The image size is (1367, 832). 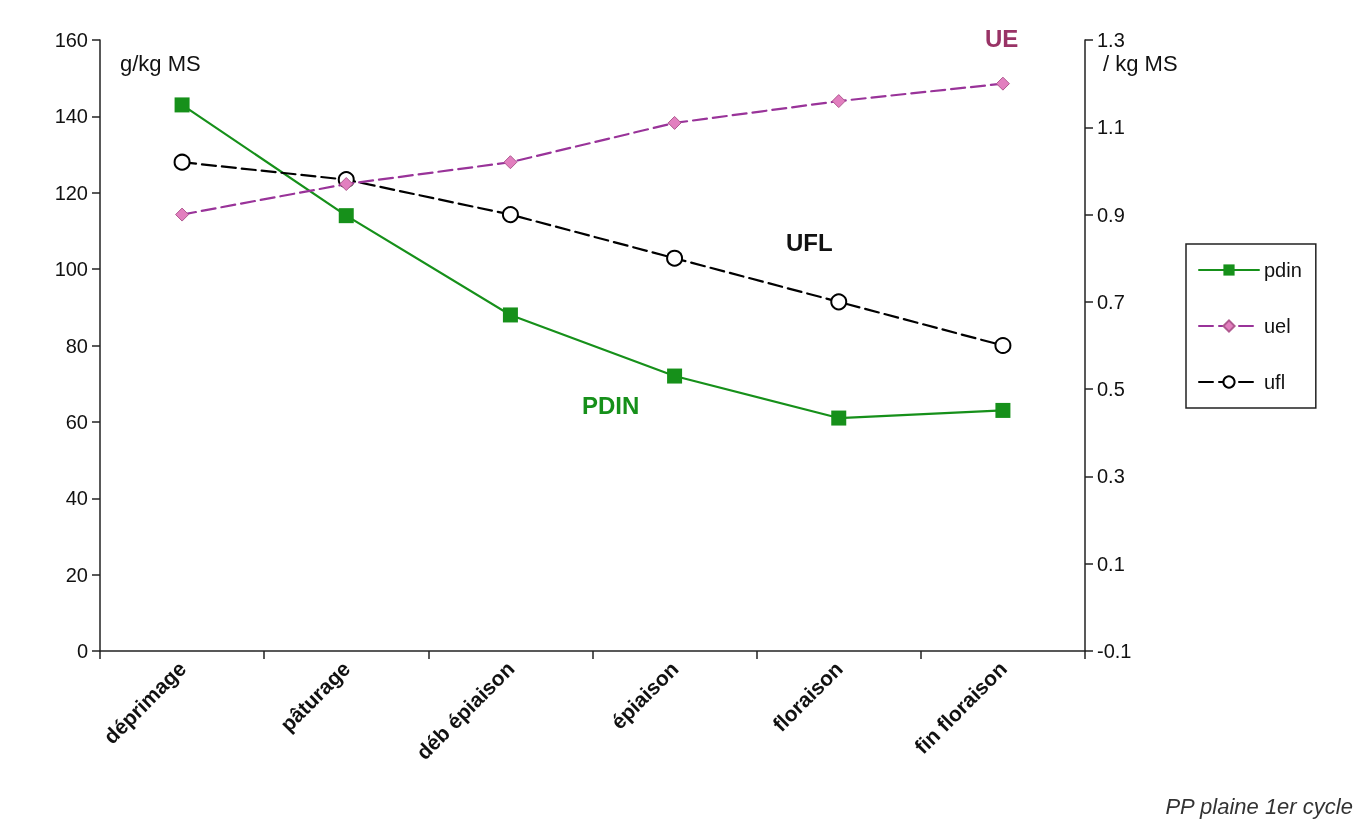 I want to click on legend-label: uel, so click(x=1277, y=326).